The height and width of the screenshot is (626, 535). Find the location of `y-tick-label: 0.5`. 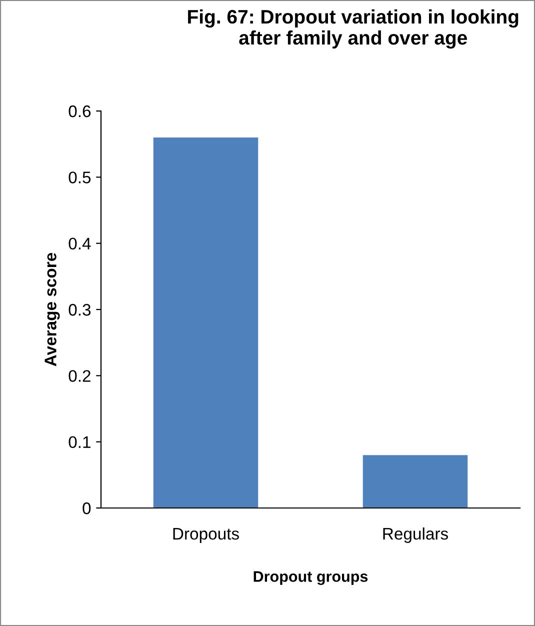

y-tick-label: 0.5 is located at coordinates (79, 178).